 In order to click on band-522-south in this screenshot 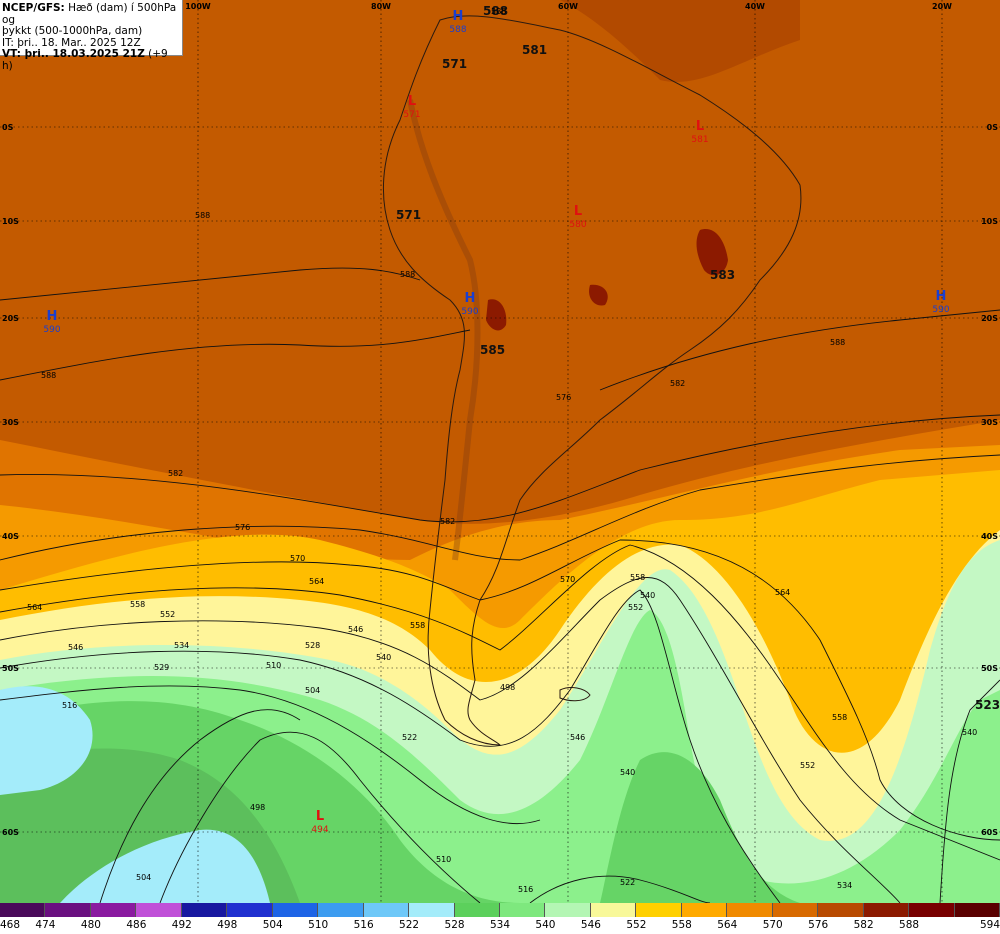, I will do `click(165, 866)`.